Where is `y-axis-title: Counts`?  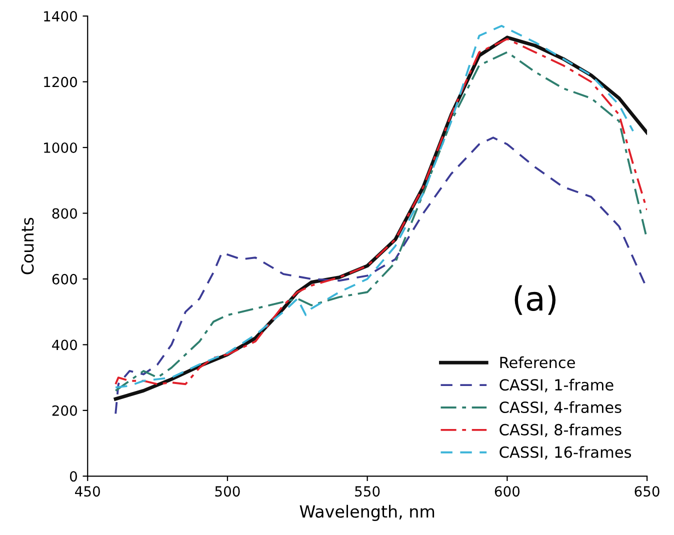
y-axis-title: Counts is located at coordinates (27, 246).